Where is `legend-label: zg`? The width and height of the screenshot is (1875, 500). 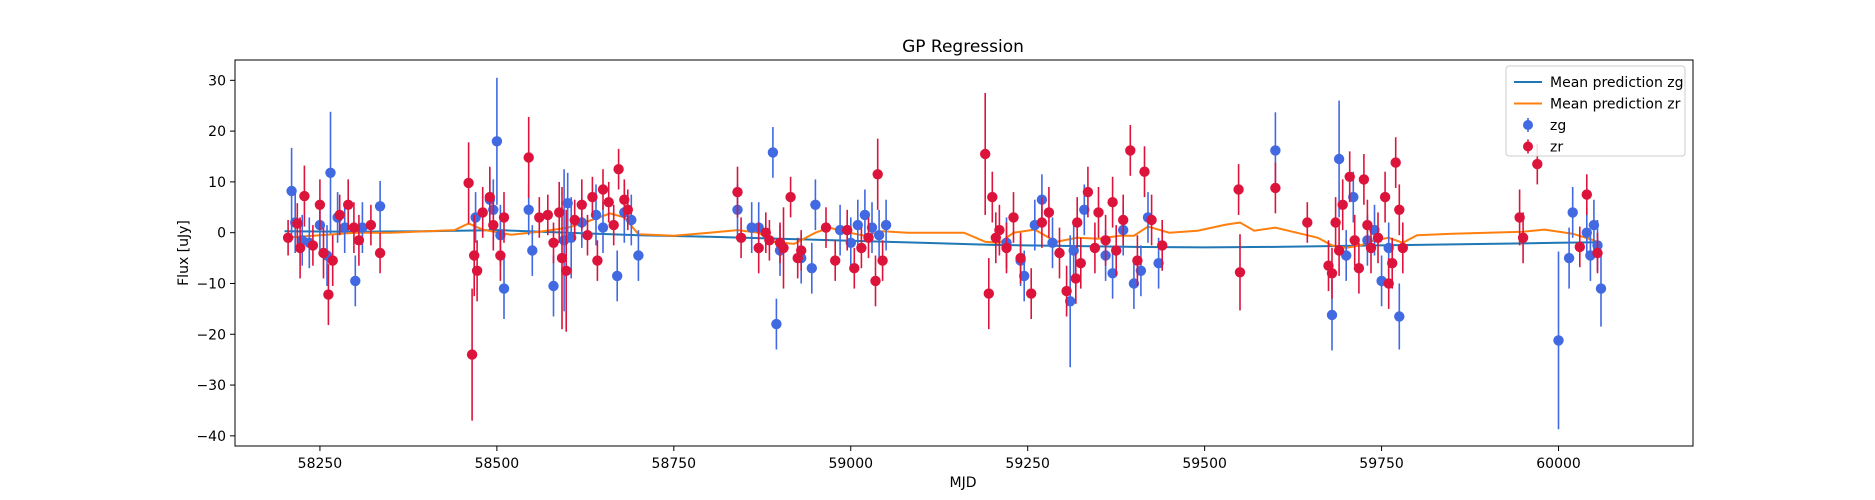
legend-label: zg is located at coordinates (1558, 126).